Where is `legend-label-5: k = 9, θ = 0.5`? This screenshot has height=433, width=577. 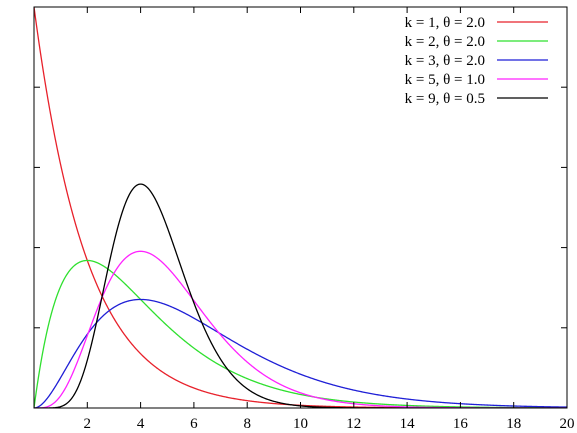
legend-label-5: k = 9, θ = 0.5 is located at coordinates (445, 99).